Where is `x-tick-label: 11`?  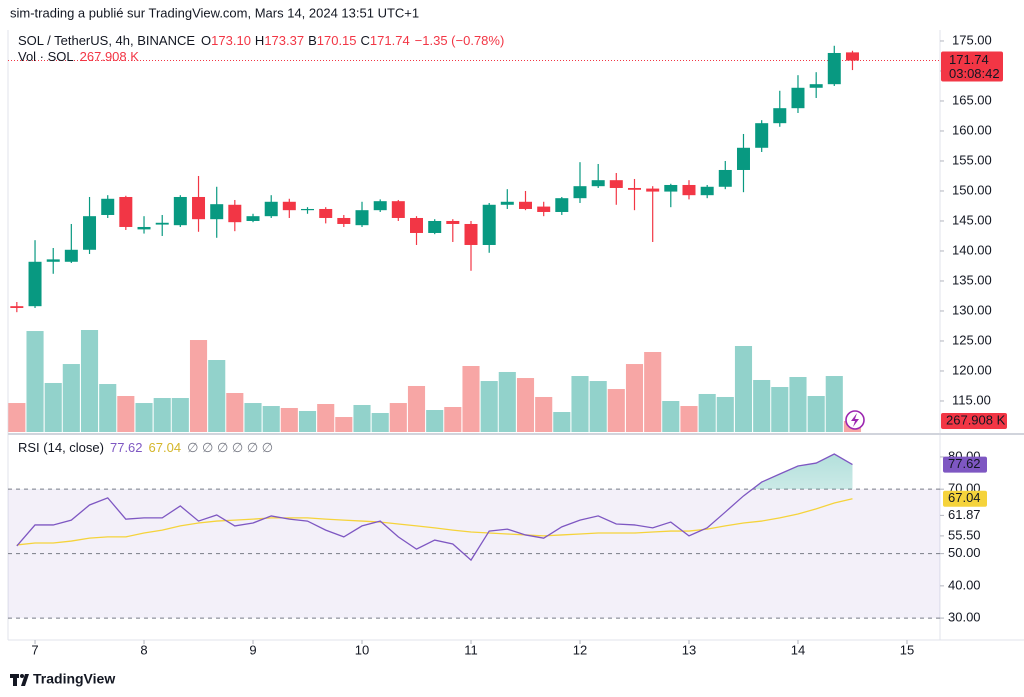 x-tick-label: 11 is located at coordinates (471, 649).